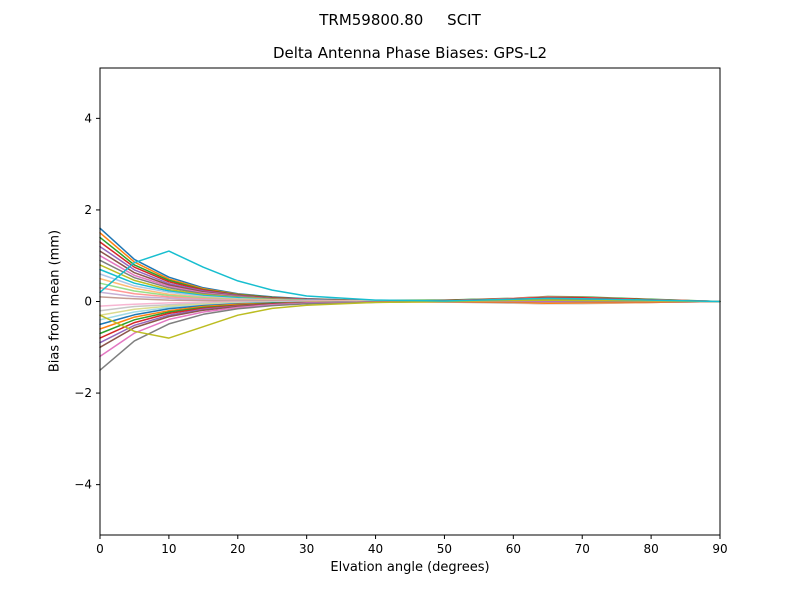 Image resolution: width=800 pixels, height=600 pixels. What do you see at coordinates (237, 549) in the screenshot?
I see `x-tick-label: 20` at bounding box center [237, 549].